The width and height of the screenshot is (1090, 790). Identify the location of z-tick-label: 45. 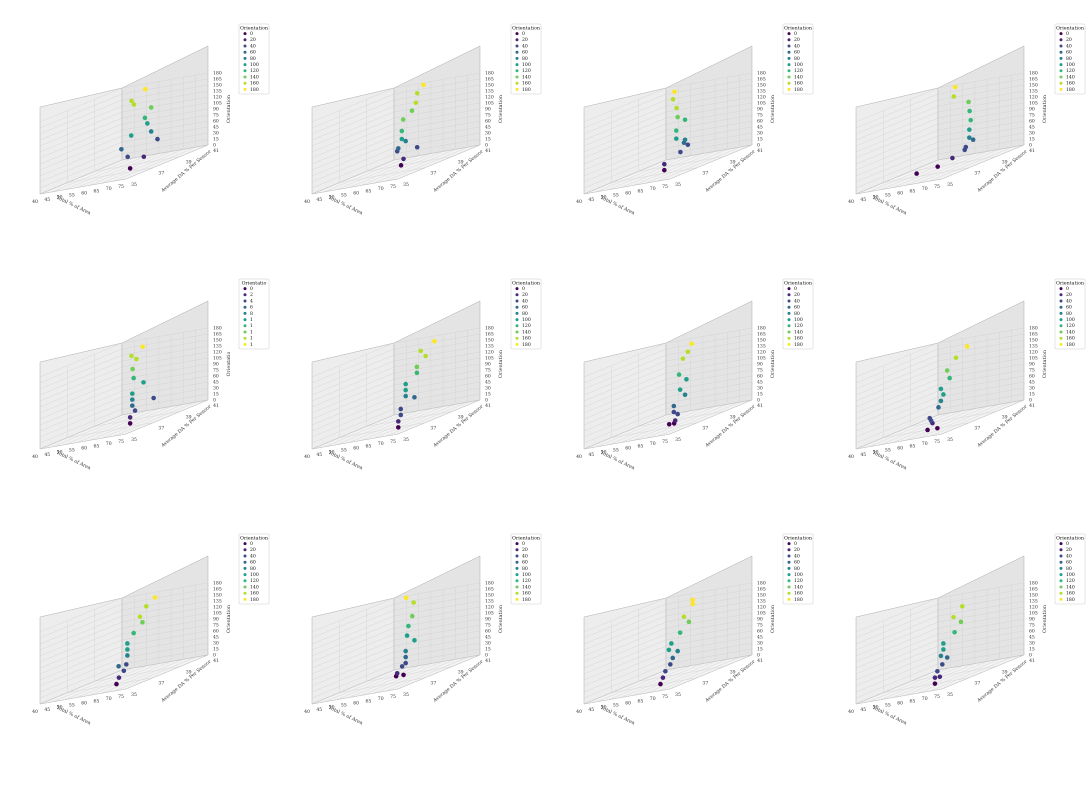
(488, 638).